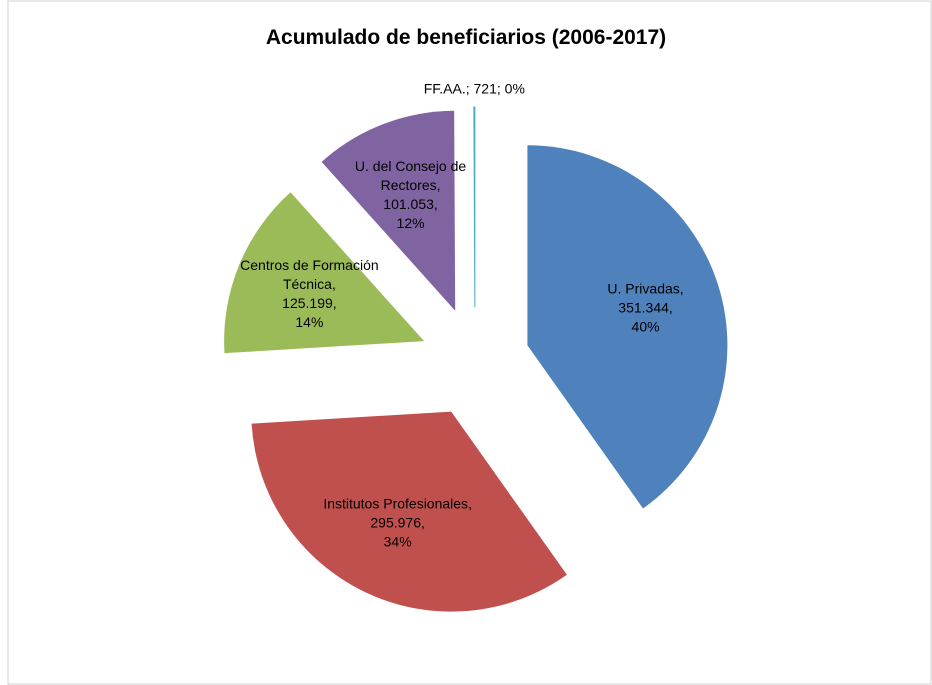 The height and width of the screenshot is (685, 932). I want to click on label-percent: 14%, so click(309, 322).